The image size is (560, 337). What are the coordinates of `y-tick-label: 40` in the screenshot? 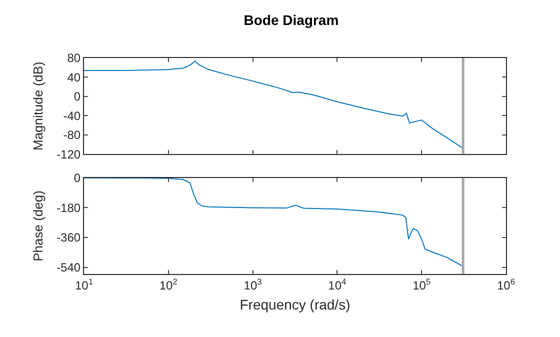 It's located at (74, 77).